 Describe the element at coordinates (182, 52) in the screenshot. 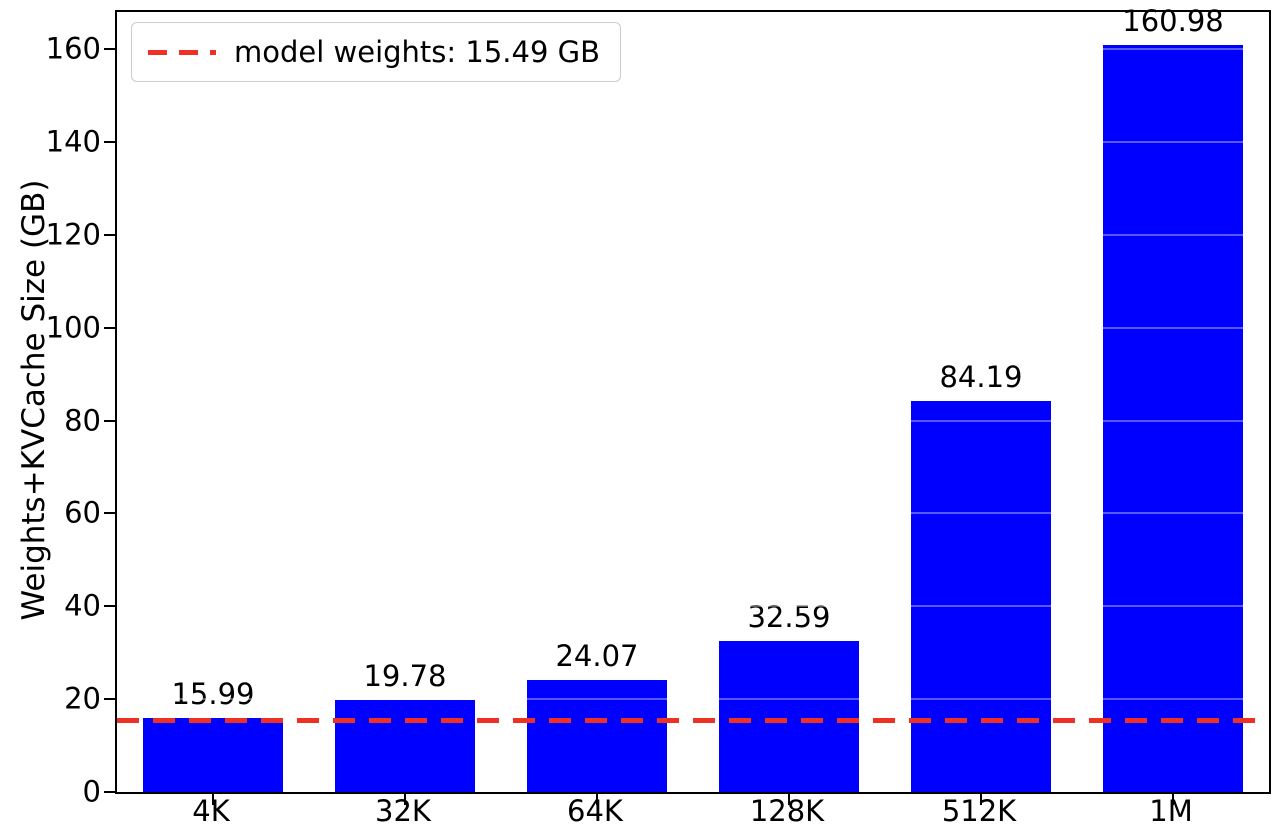

I see `legend-dashed-line-sample` at that location.